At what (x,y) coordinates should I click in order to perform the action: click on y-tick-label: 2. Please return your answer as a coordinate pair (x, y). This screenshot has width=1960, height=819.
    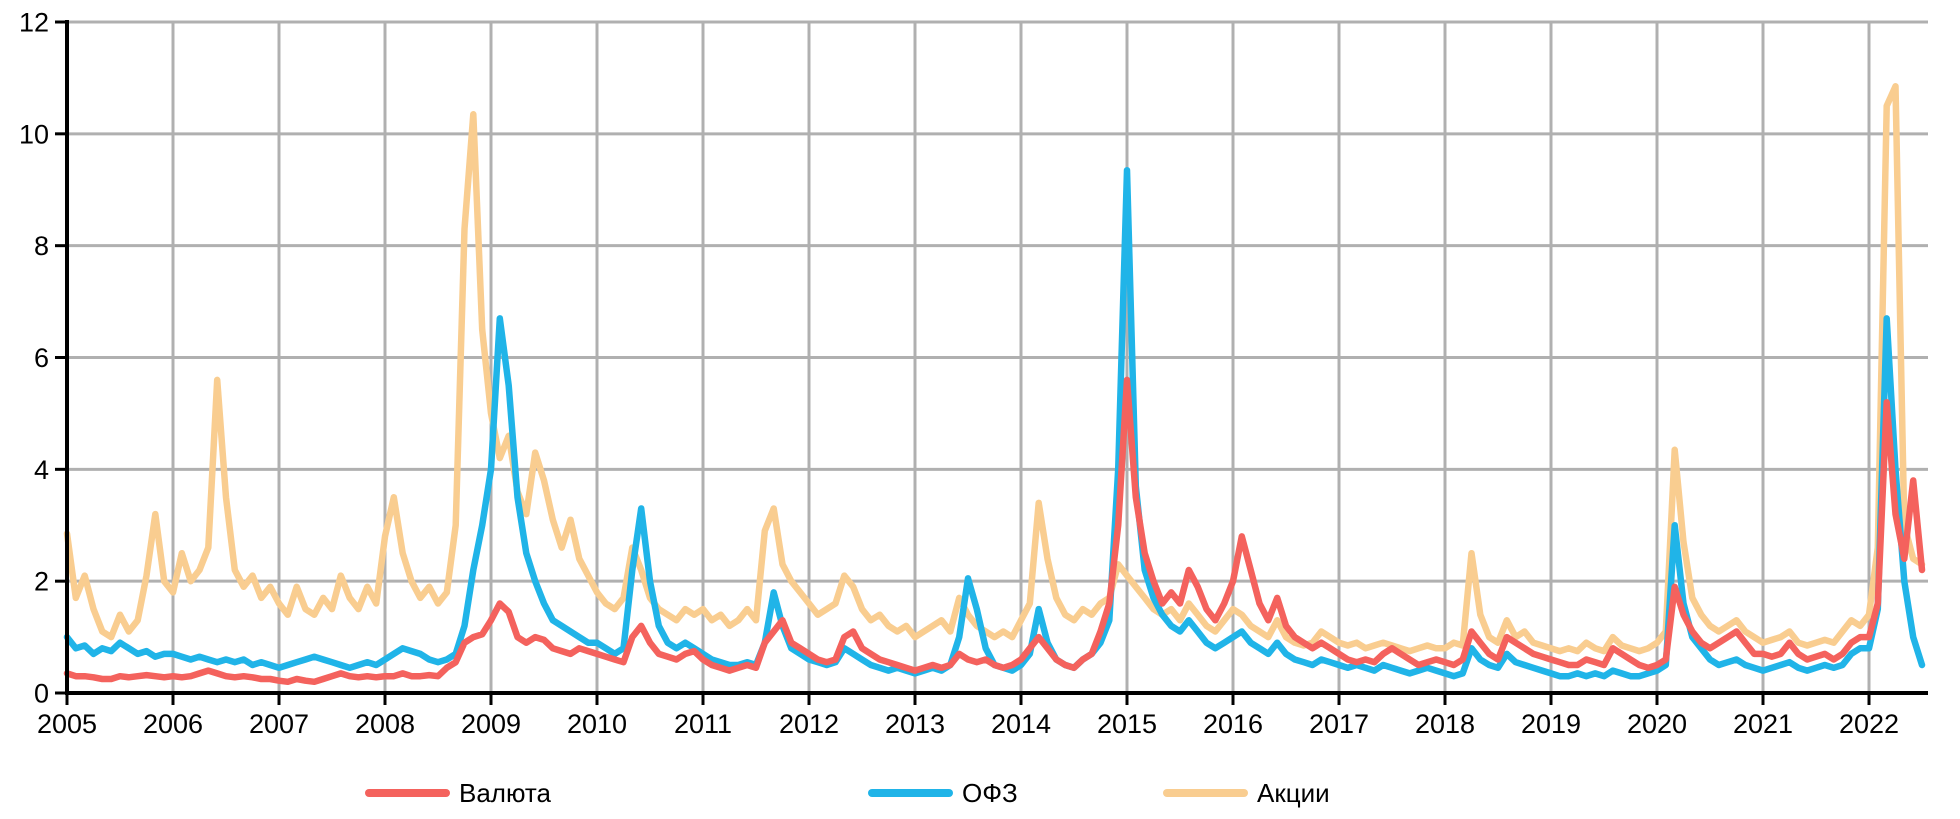
    Looking at the image, I should click on (41, 582).